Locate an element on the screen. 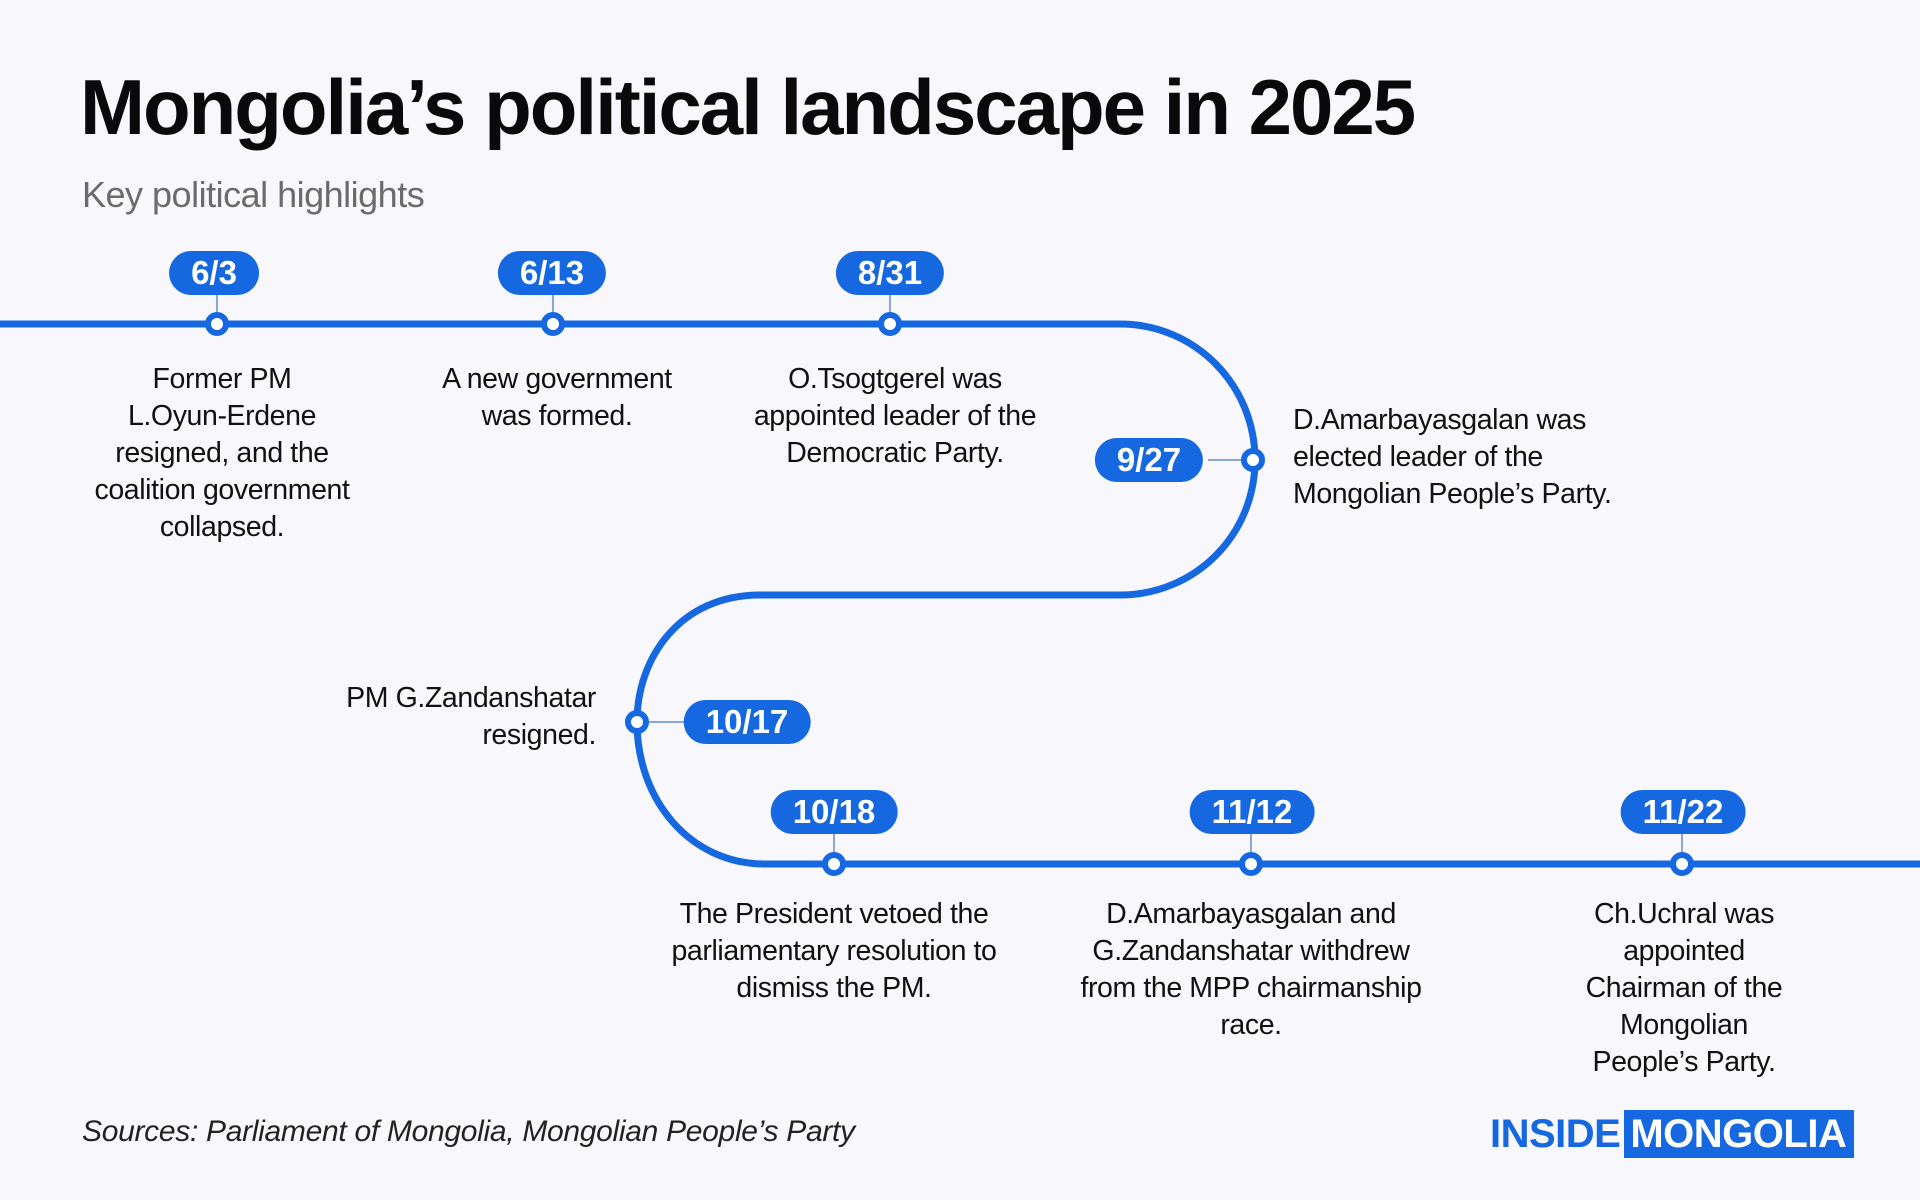 Image resolution: width=1920 pixels, height=1200 pixels. date-pill-11-12: 11/12 is located at coordinates (1252, 812).